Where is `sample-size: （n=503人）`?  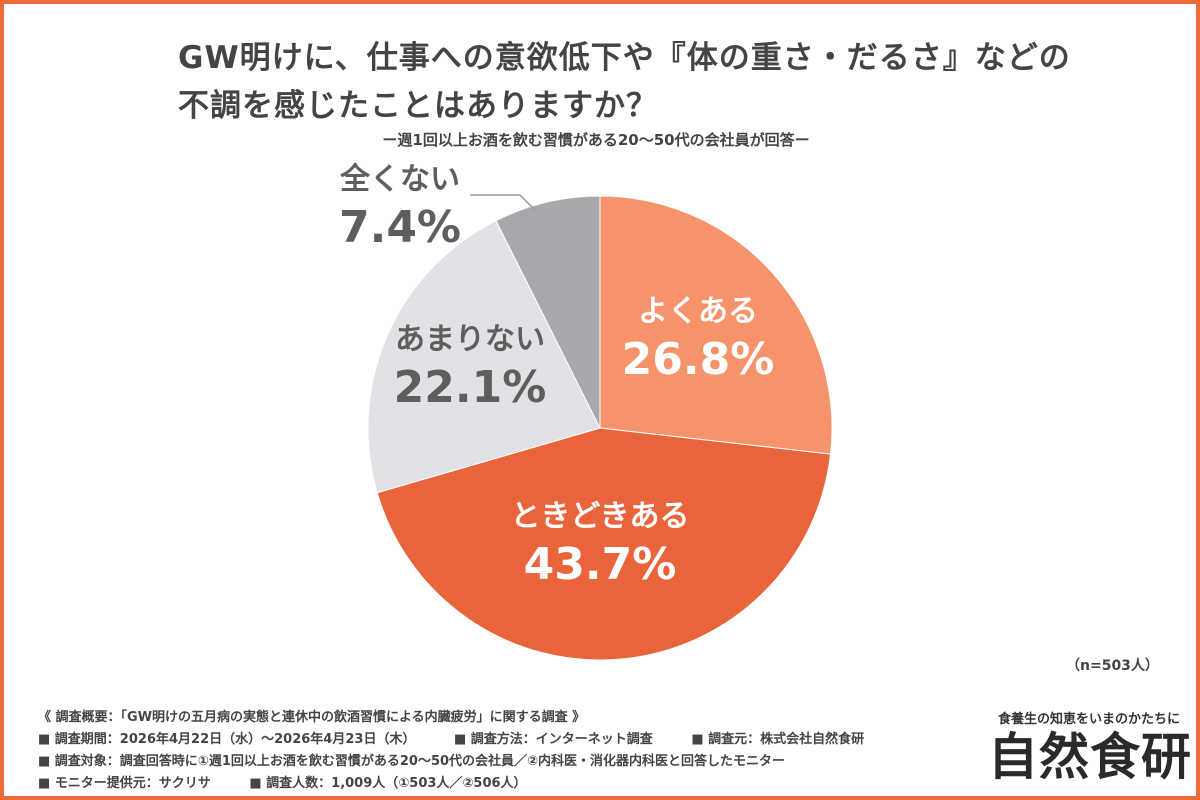
sample-size: （n=503人） is located at coordinates (1112, 666).